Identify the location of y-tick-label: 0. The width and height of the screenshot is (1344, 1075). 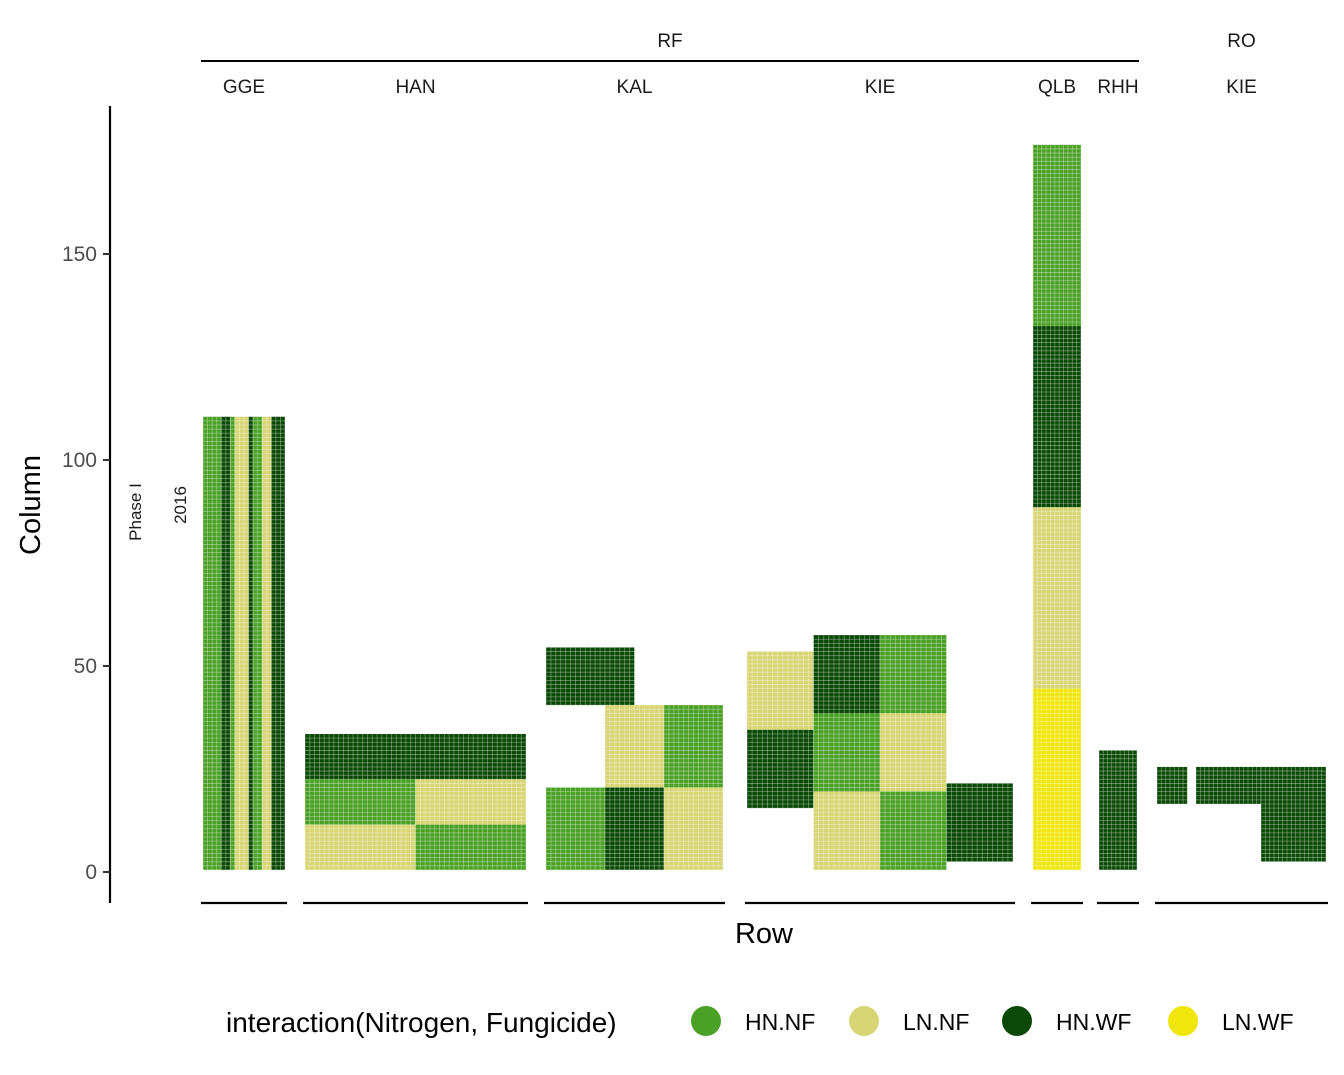
(91, 872).